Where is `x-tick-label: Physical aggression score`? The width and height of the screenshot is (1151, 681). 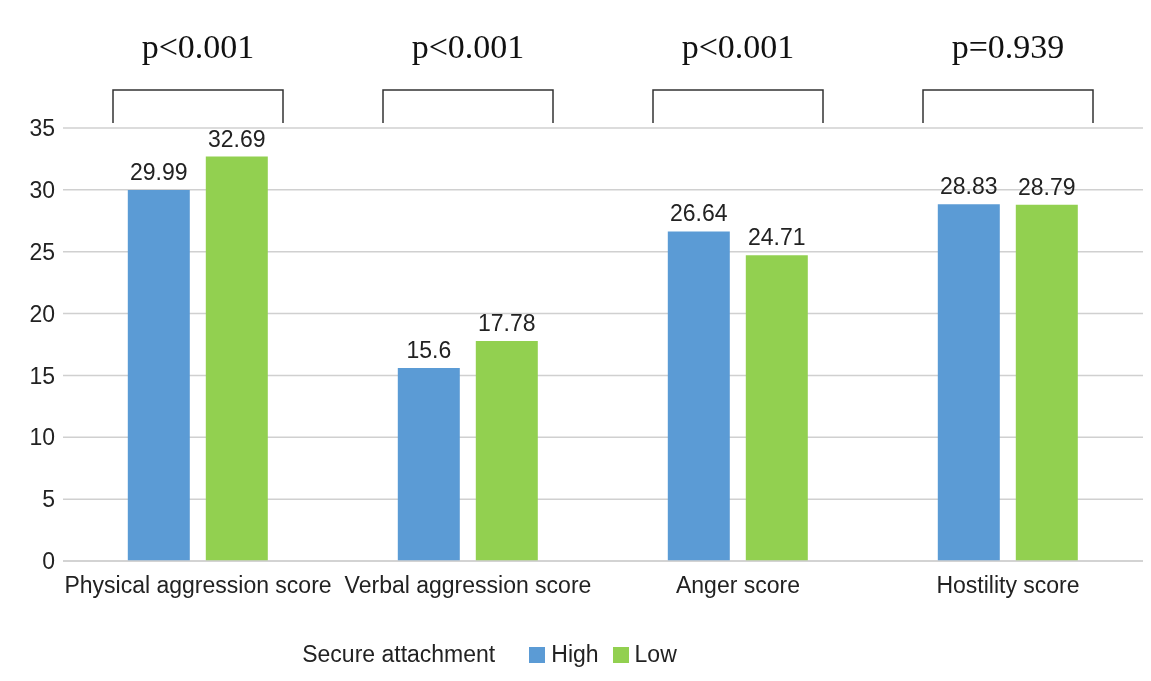
x-tick-label: Physical aggression score is located at coordinates (198, 585).